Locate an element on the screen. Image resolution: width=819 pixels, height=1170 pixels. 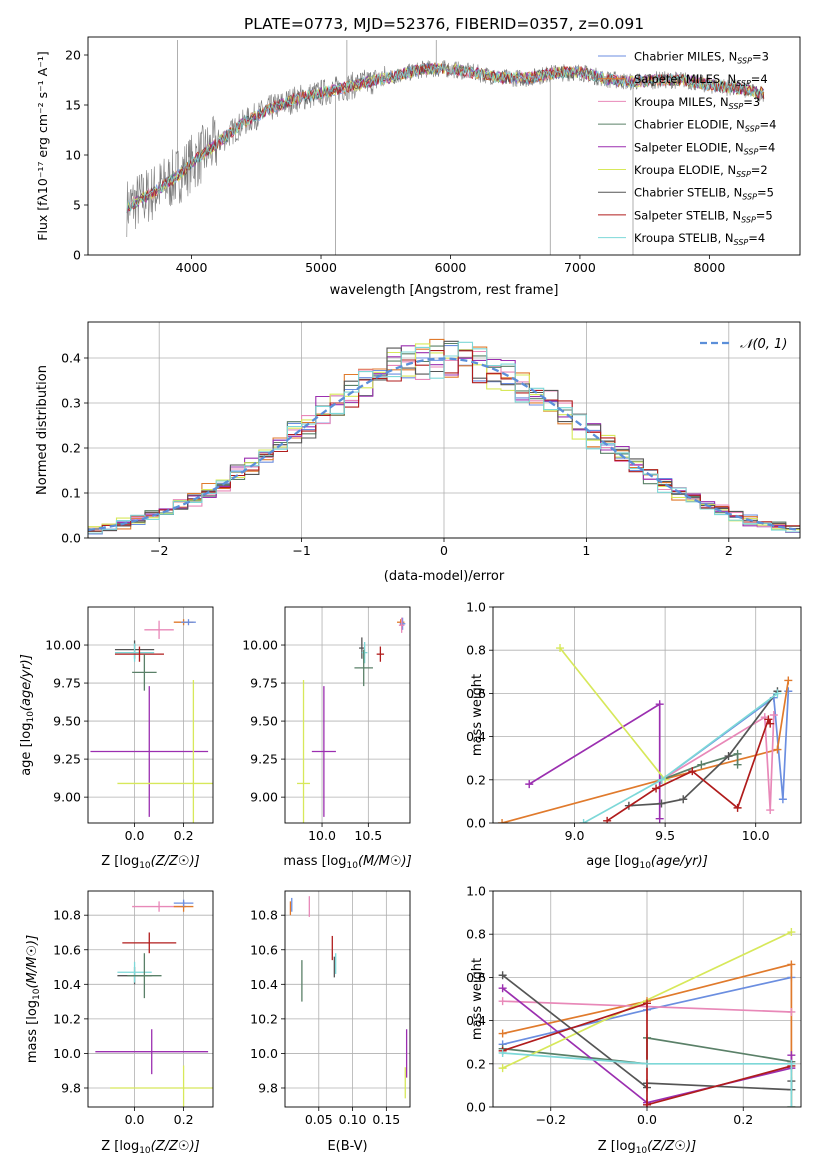
x-tick-label: 0.05 is located at coordinates (319, 1119).